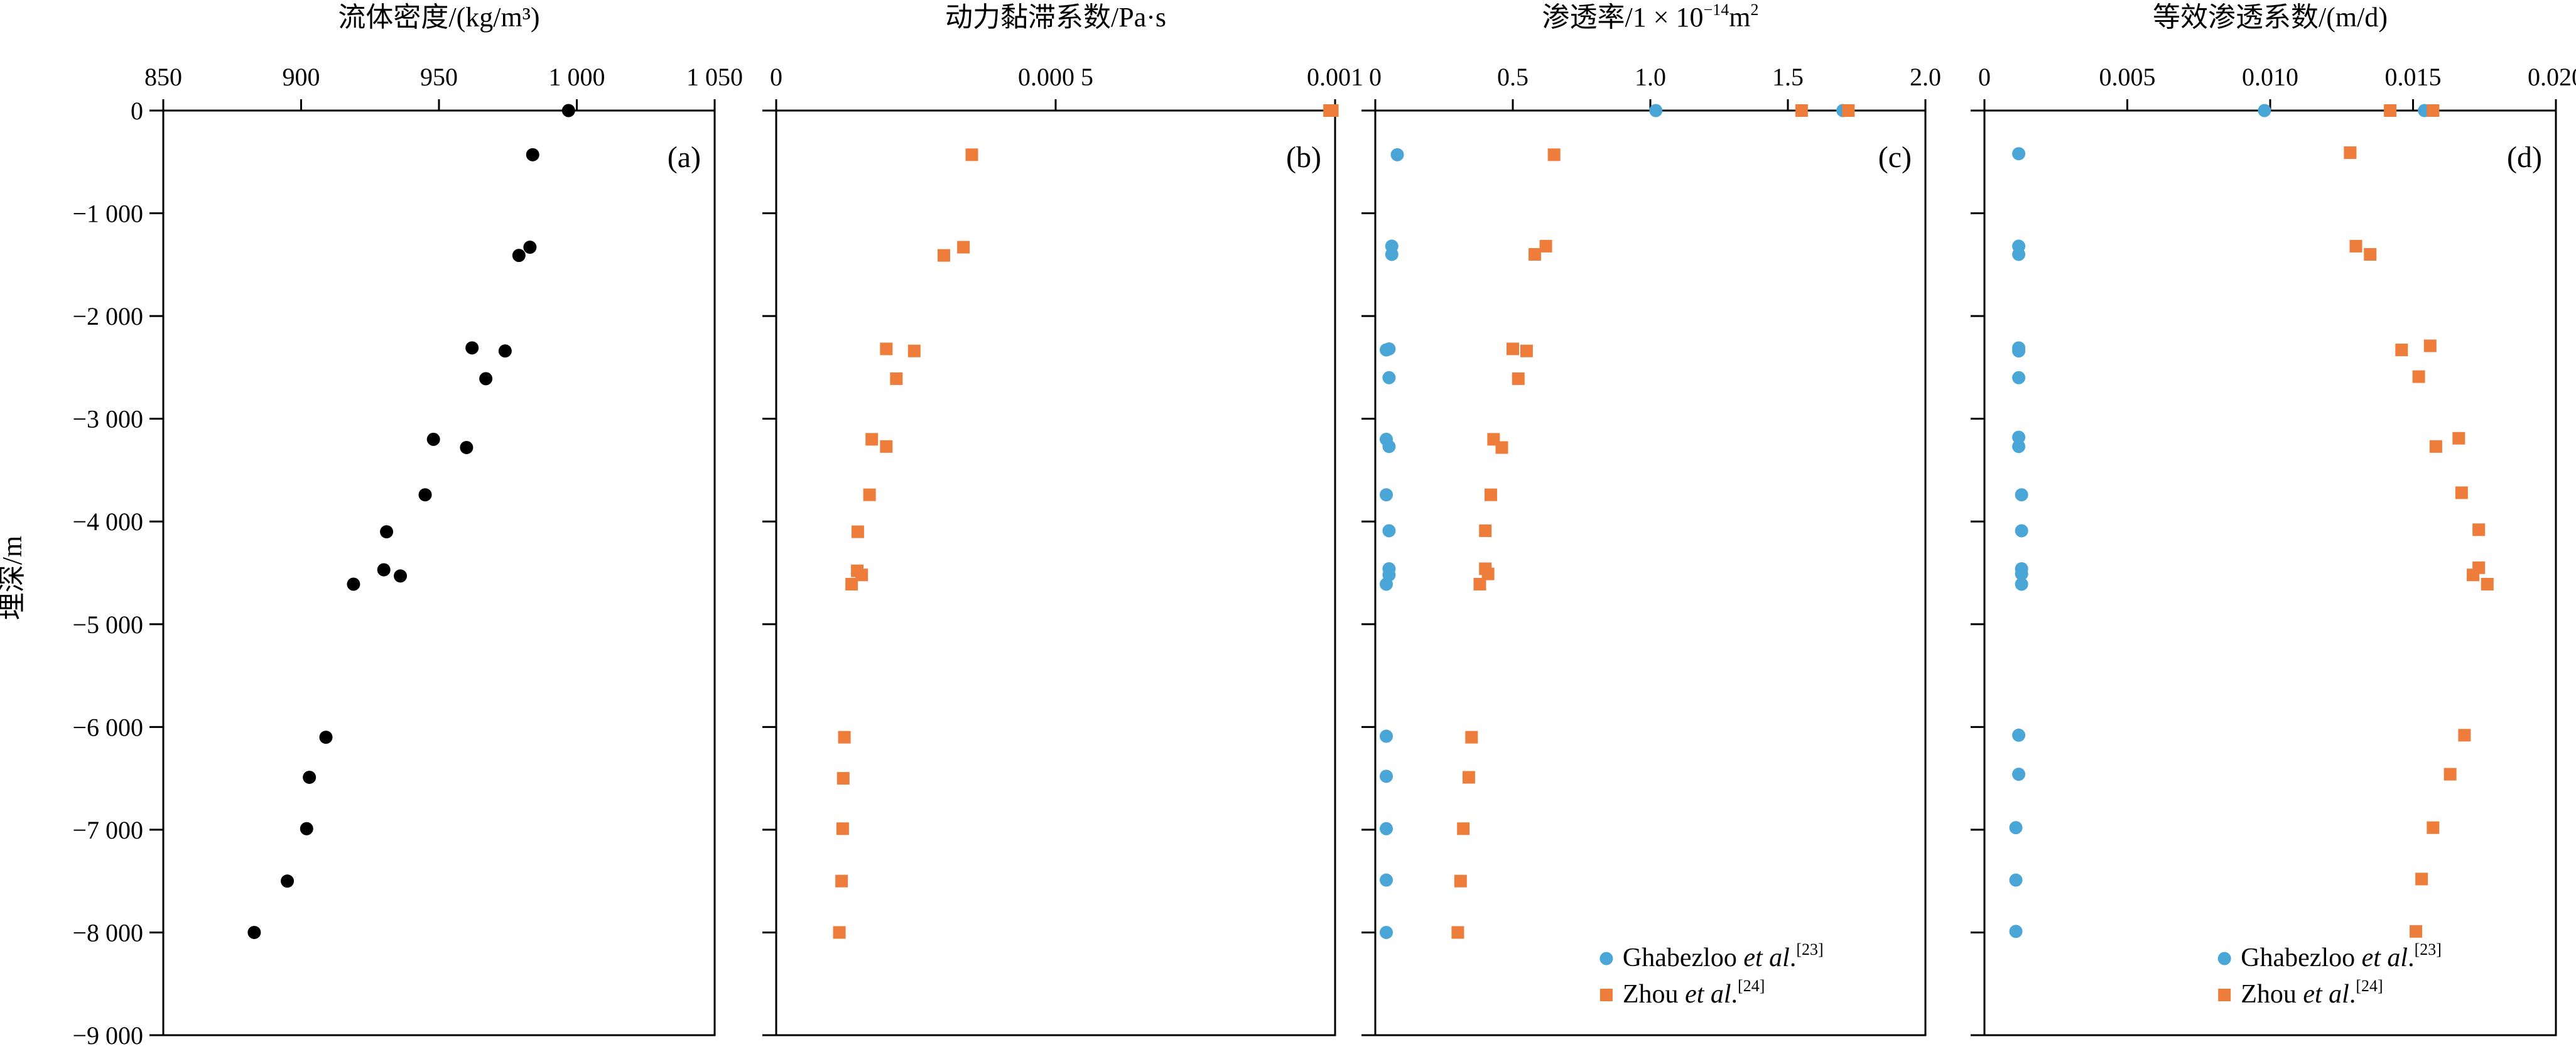  What do you see at coordinates (439, 77) in the screenshot?
I see `x-tick-label: 950` at bounding box center [439, 77].